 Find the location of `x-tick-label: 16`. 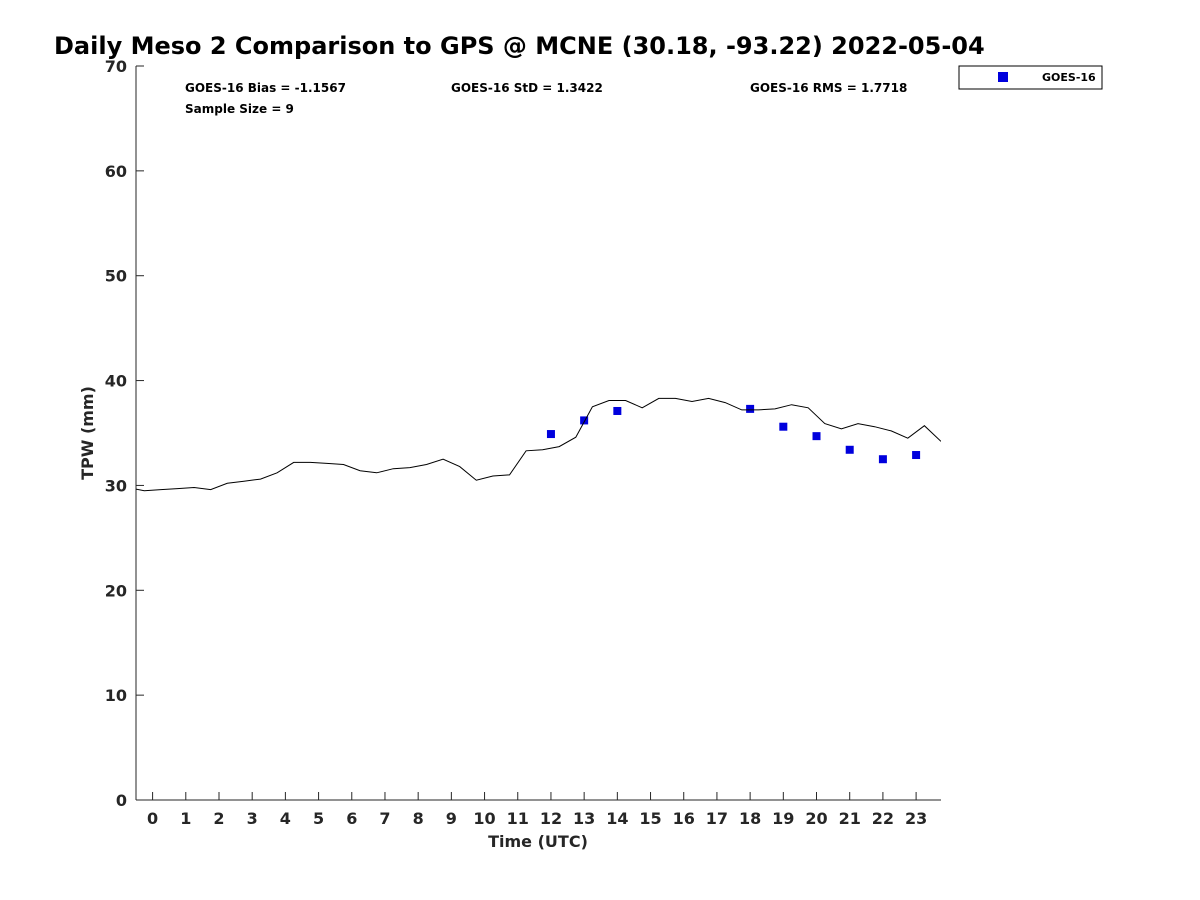

x-tick-label: 16 is located at coordinates (684, 818).